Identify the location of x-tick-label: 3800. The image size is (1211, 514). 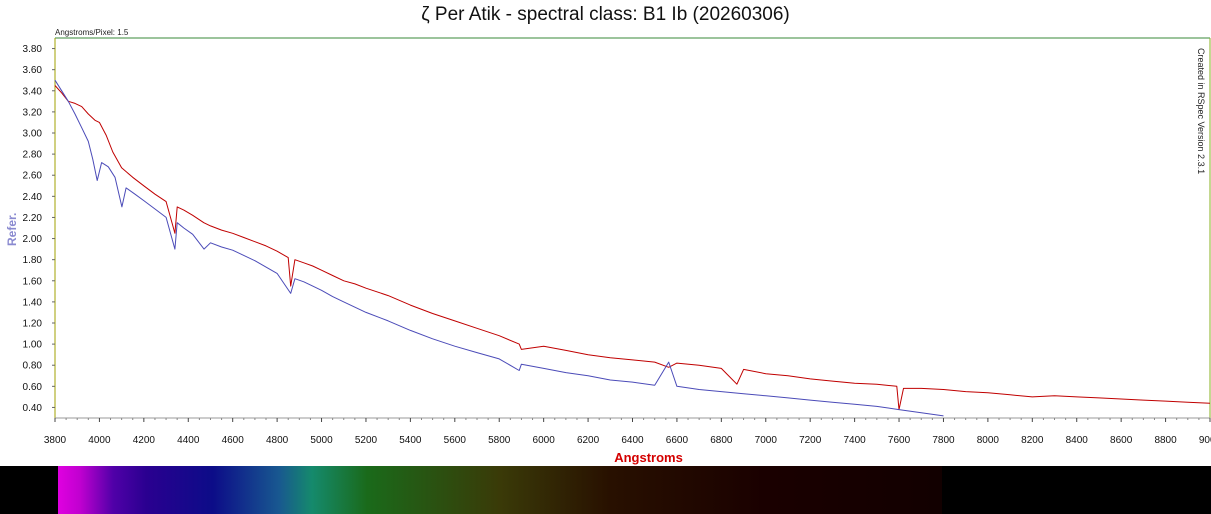
(55, 440).